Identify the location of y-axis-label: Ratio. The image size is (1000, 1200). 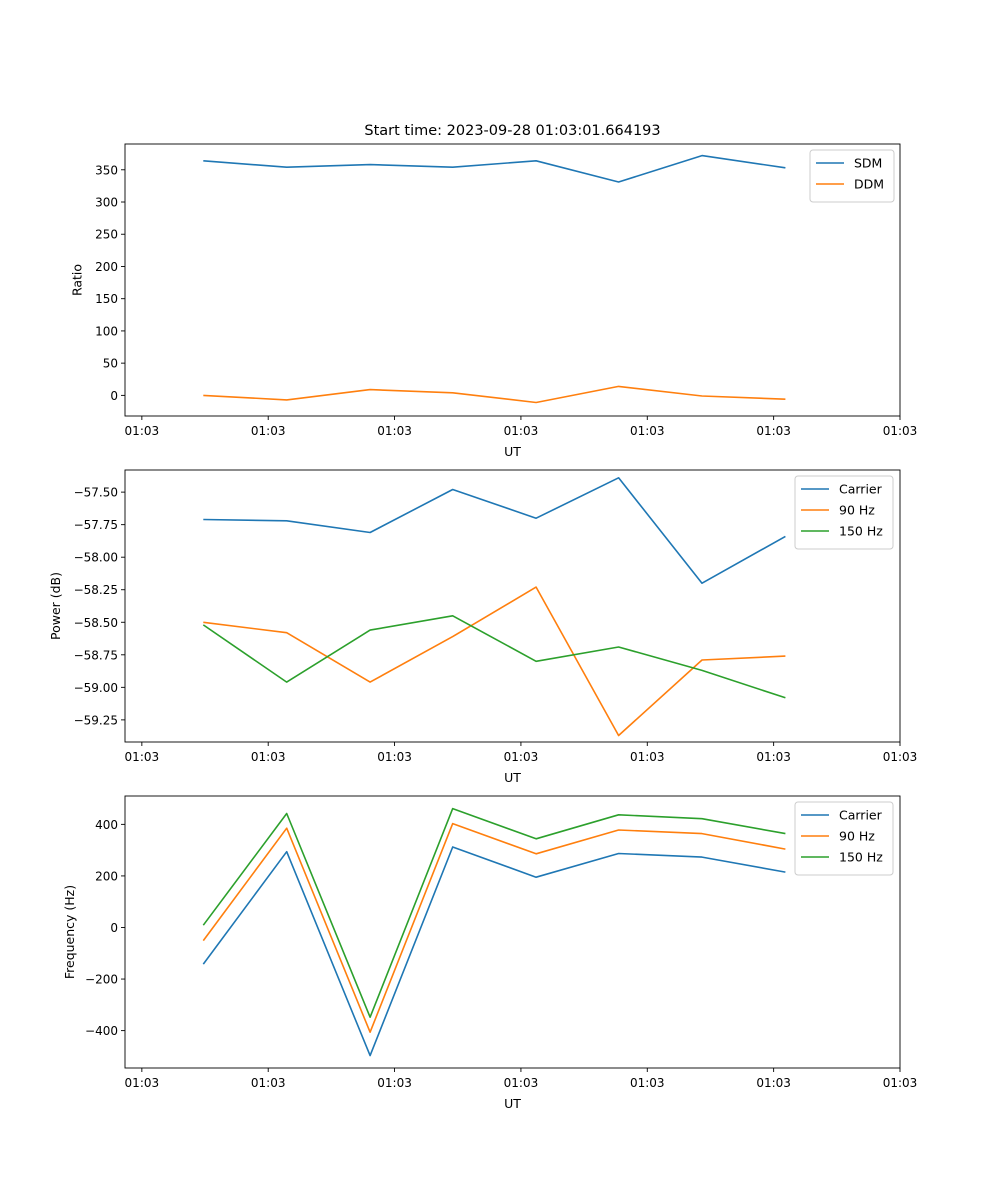
(76, 280).